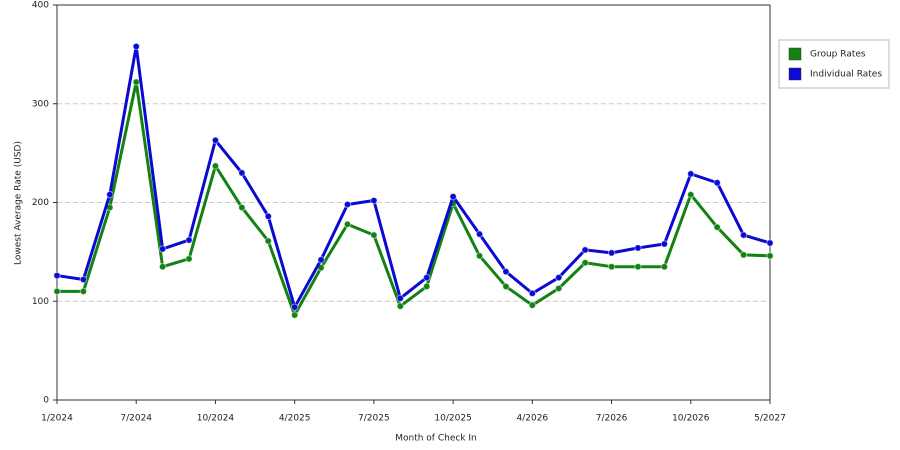 This screenshot has height=450, width=900. I want to click on x-tick-label: 10/2025, so click(452, 419).